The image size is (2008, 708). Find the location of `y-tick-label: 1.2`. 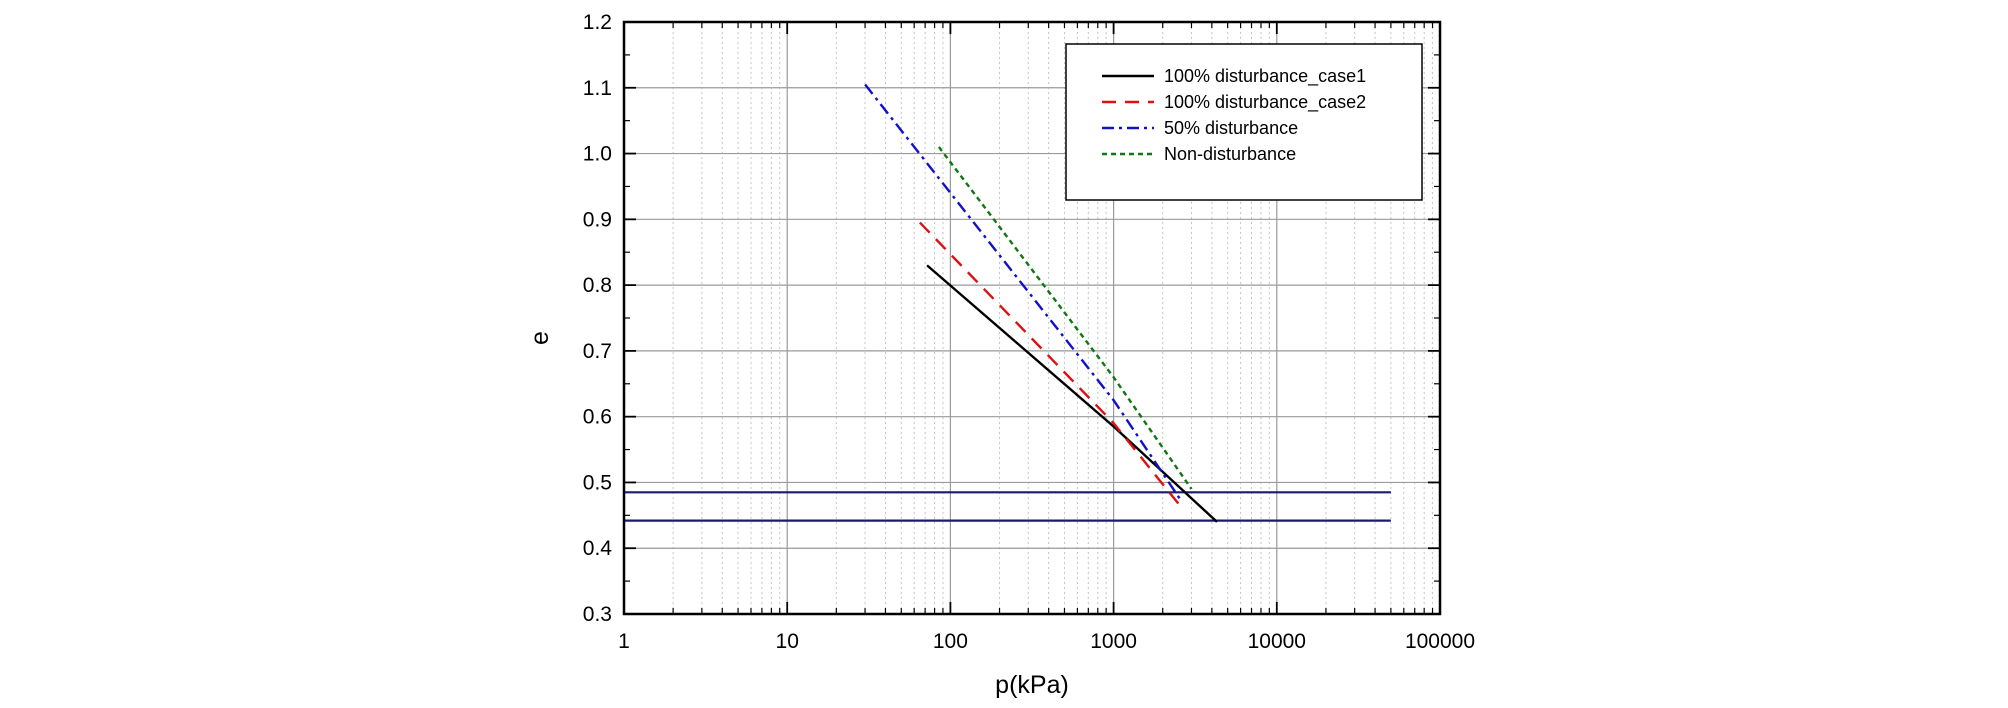

y-tick-label: 1.2 is located at coordinates (597, 22).